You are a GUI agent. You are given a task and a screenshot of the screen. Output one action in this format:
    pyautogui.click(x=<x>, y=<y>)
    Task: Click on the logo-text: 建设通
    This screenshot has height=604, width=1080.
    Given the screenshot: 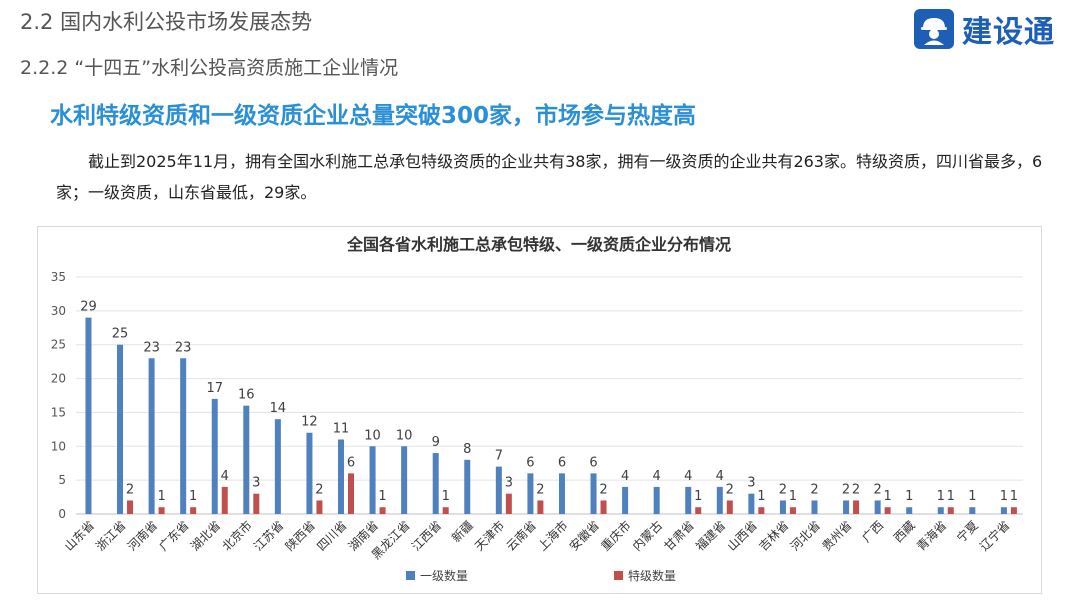 What is the action you would take?
    pyautogui.click(x=1008, y=32)
    